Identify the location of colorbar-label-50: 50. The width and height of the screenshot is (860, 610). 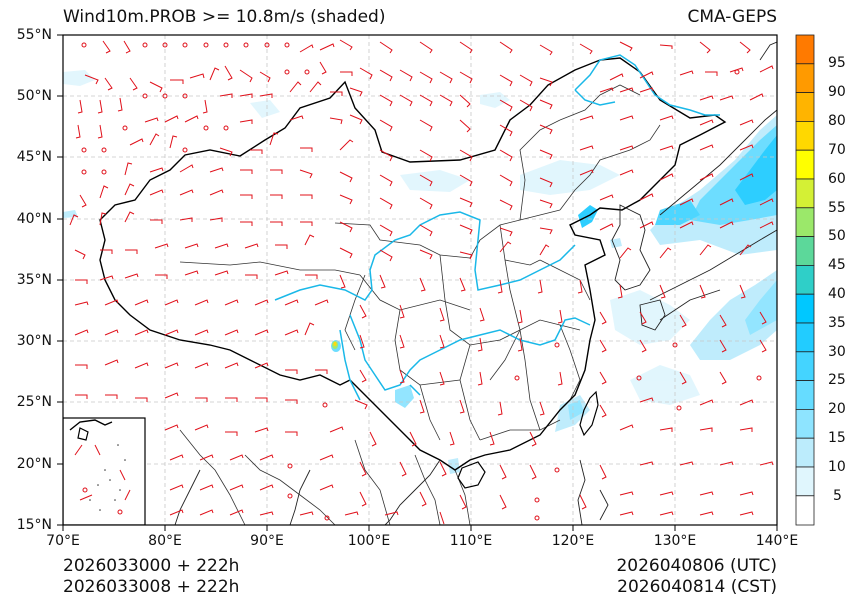
(837, 236).